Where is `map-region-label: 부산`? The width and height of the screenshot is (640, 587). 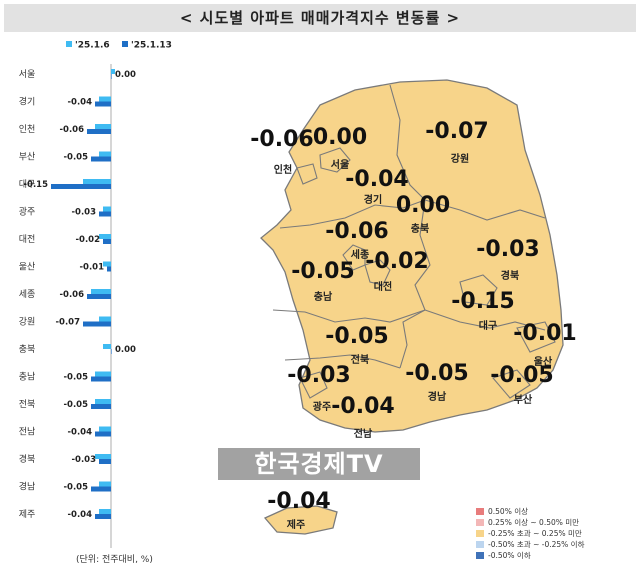 map-region-label: 부산 is located at coordinates (523, 399).